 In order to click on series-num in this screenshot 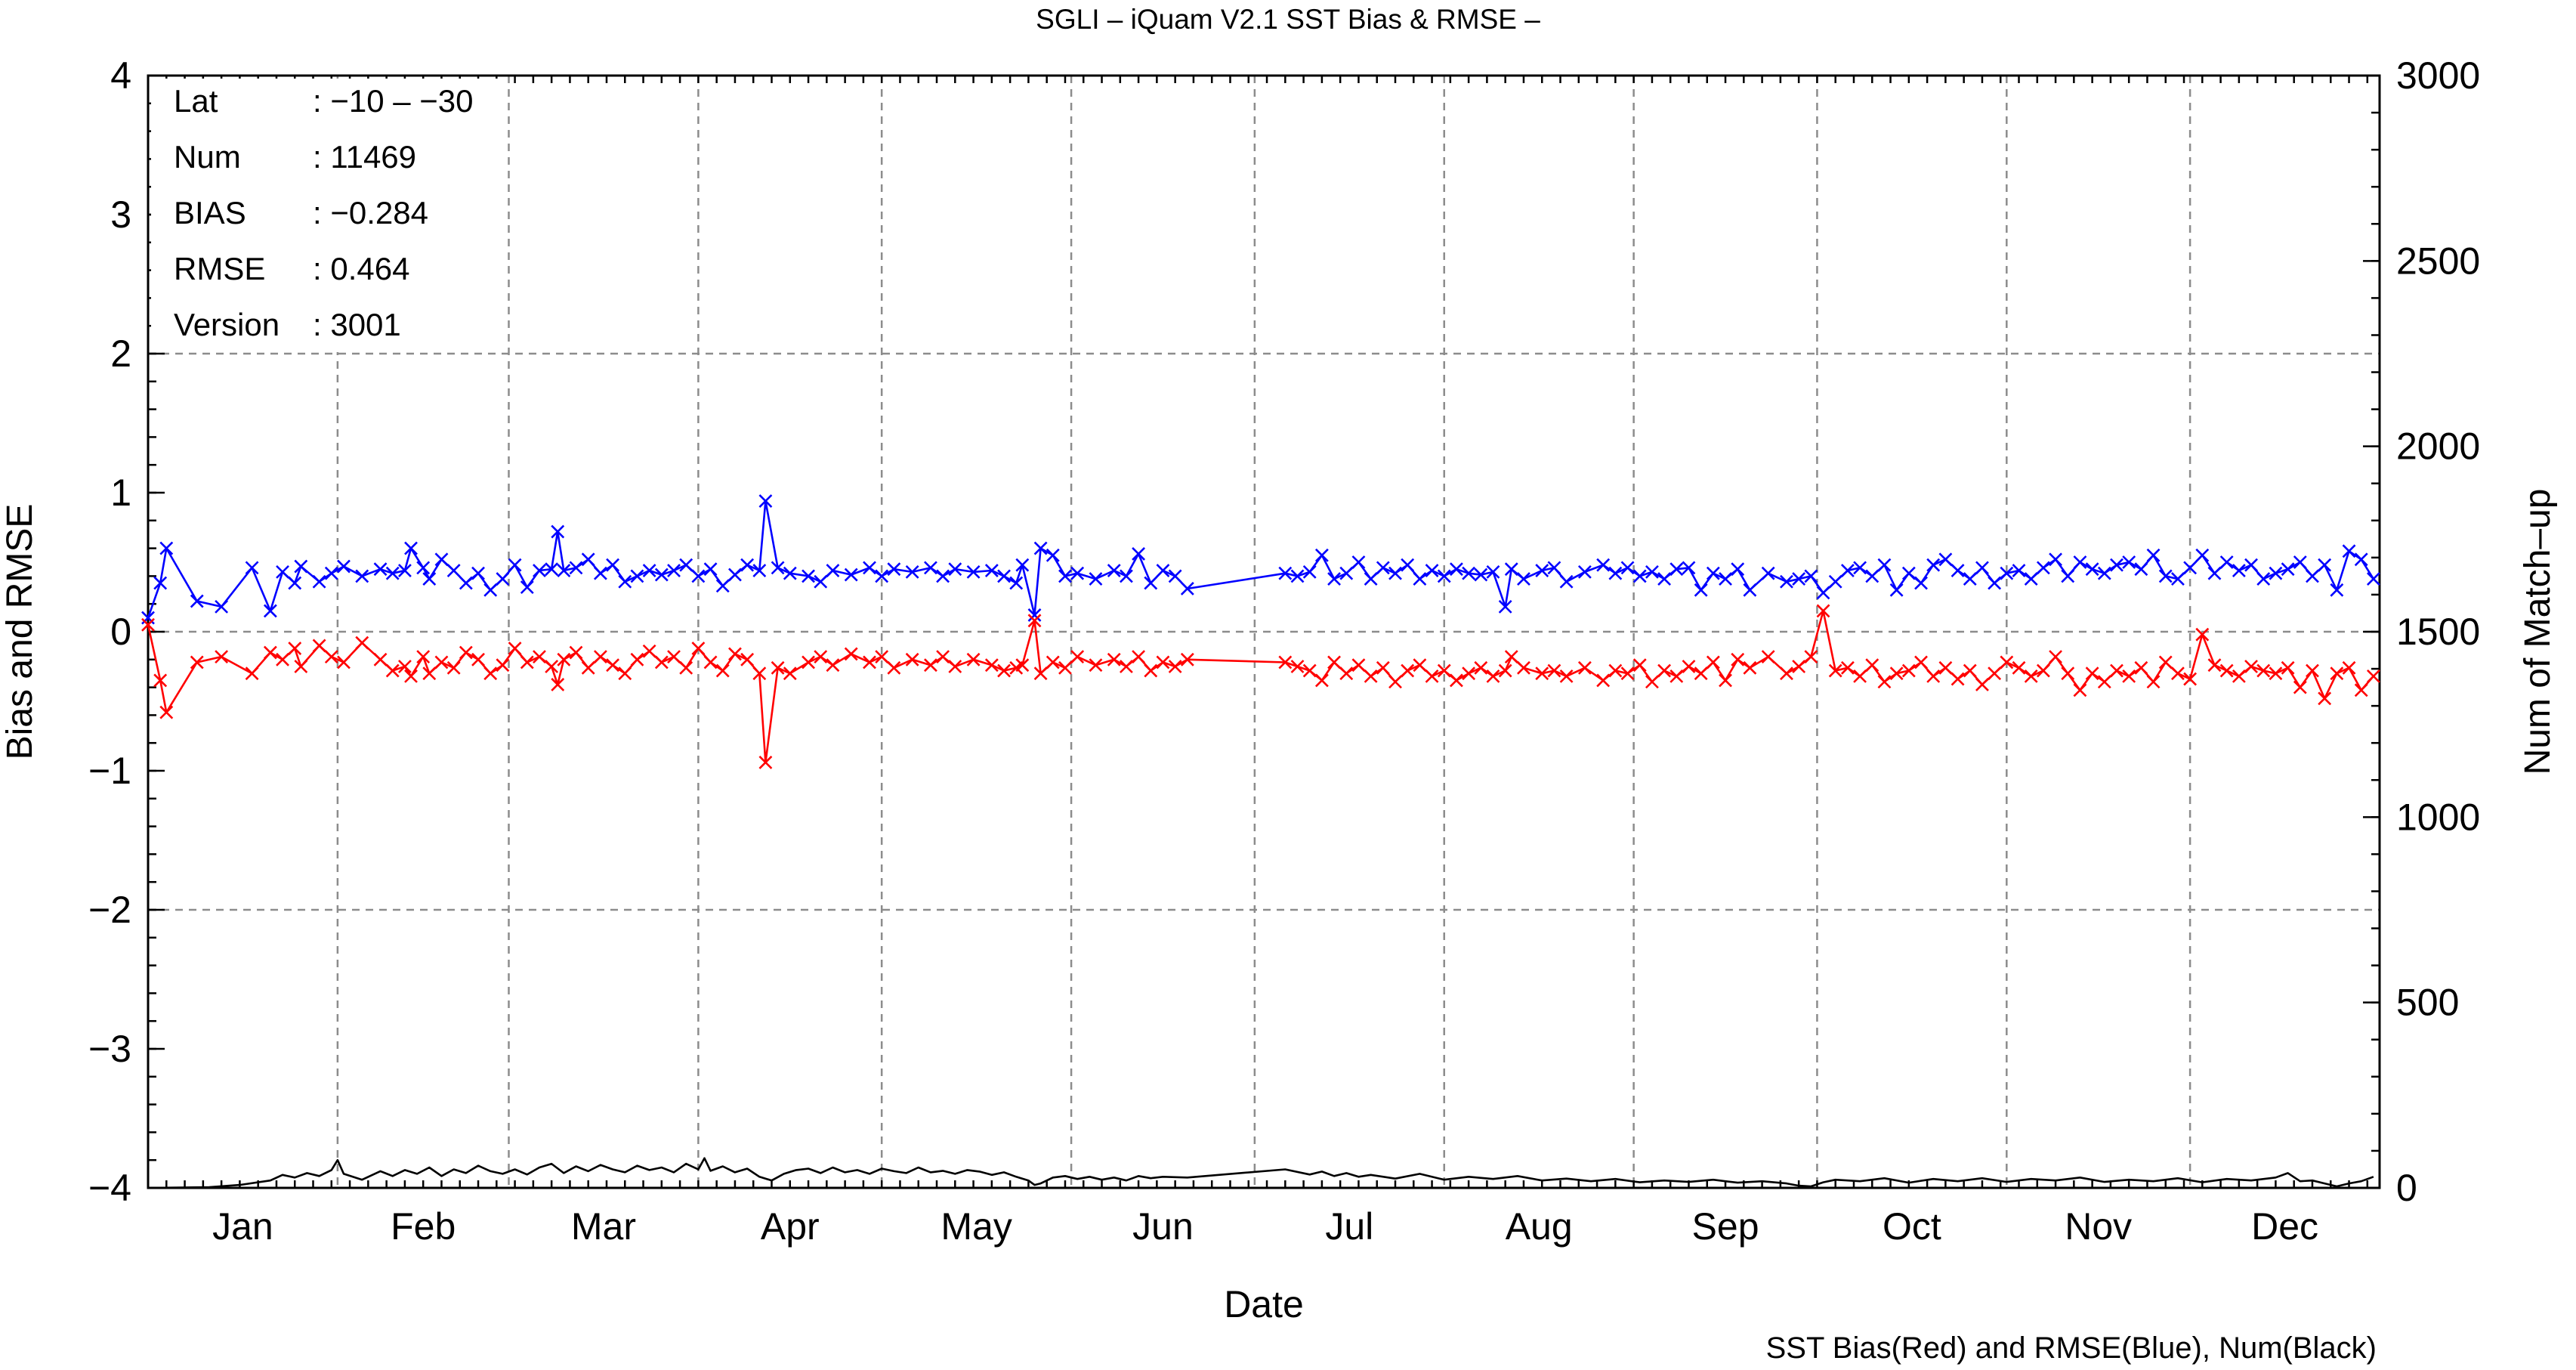, I will do `click(1260, 1173)`.